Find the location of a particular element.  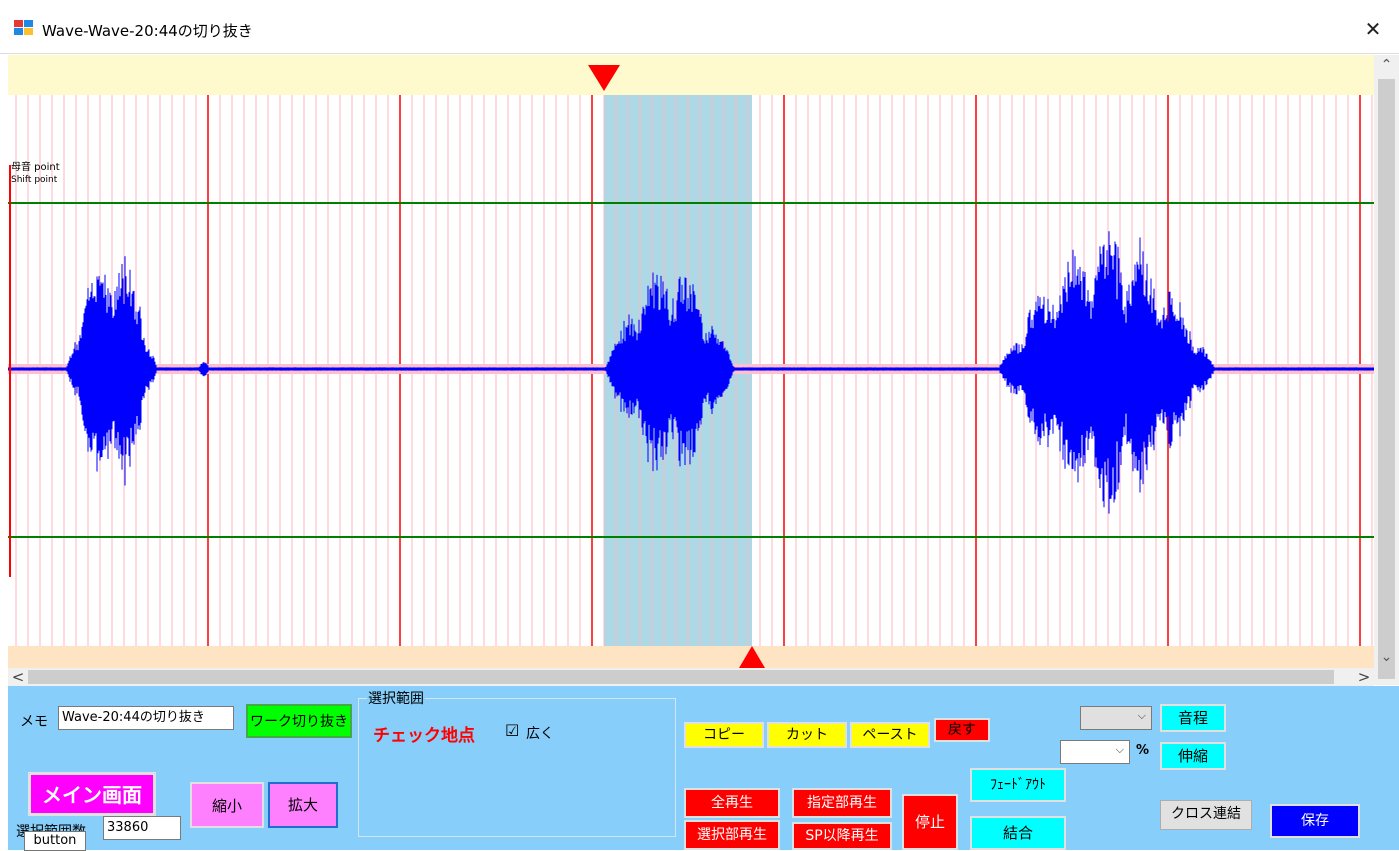

vowel-point-label: 母音 point is located at coordinates (35, 166).